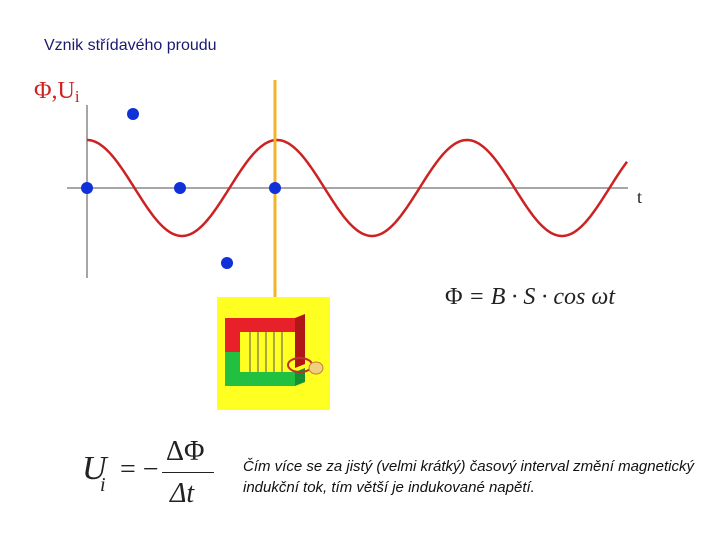 This screenshot has height=540, width=720. I want to click on title: Vznik střídavého proudu, so click(130, 45).